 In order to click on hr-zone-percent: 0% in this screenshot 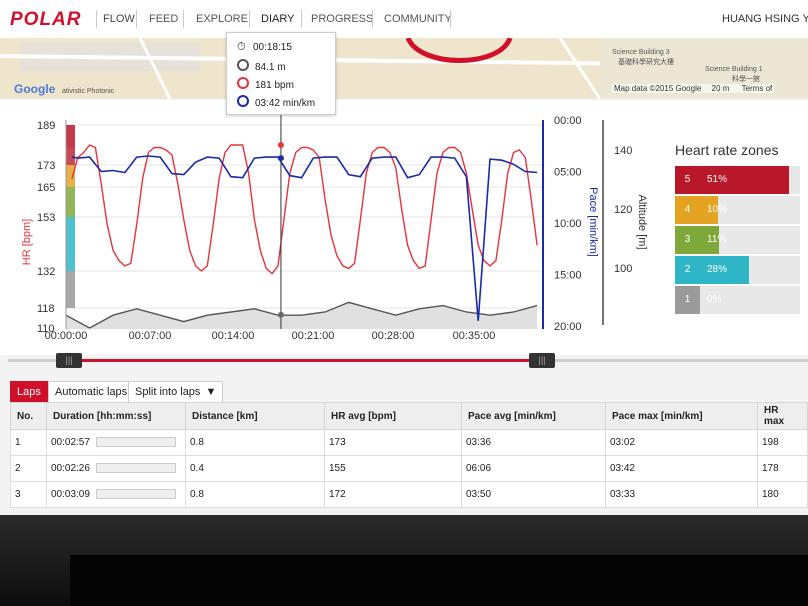, I will do `click(714, 299)`.